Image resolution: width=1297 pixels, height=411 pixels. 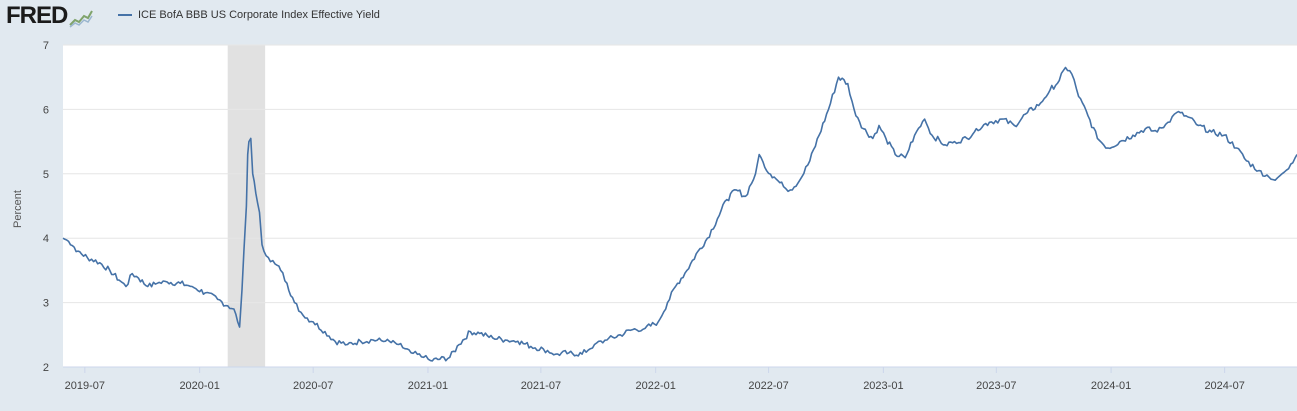 I want to click on x-tick-label: 2021-01, so click(x=428, y=386).